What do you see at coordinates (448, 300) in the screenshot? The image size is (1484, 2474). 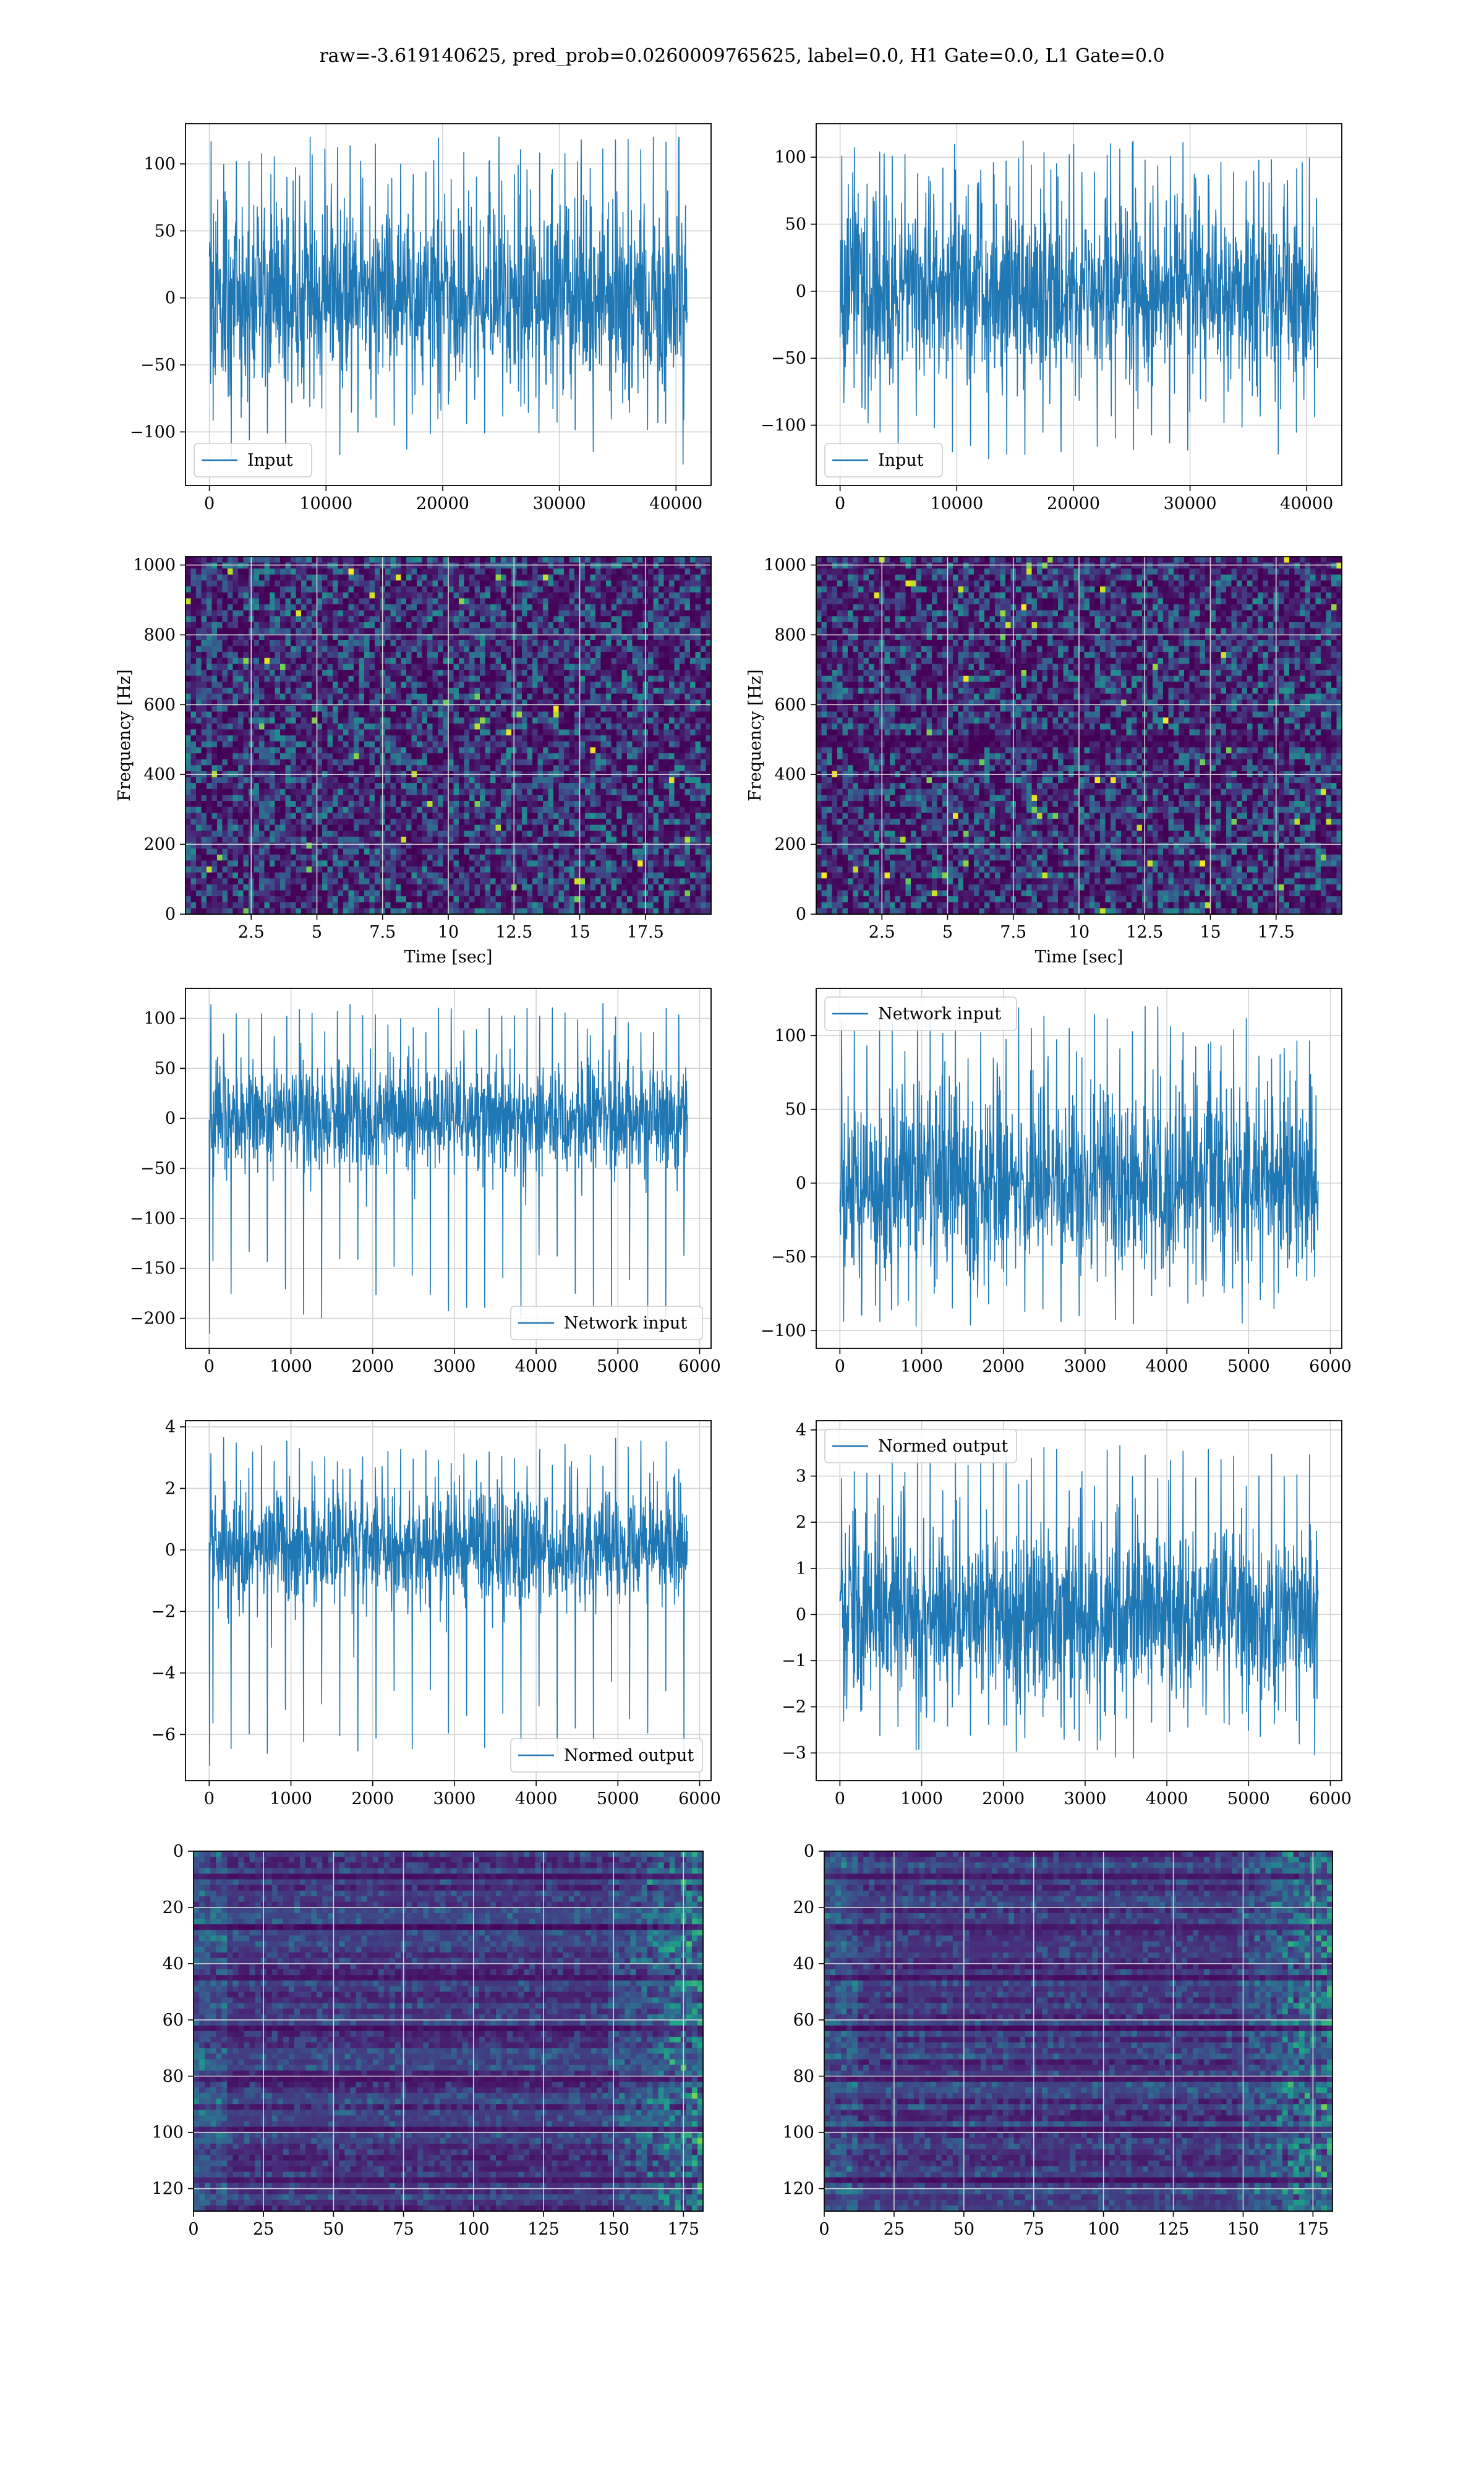 I see `series-line` at bounding box center [448, 300].